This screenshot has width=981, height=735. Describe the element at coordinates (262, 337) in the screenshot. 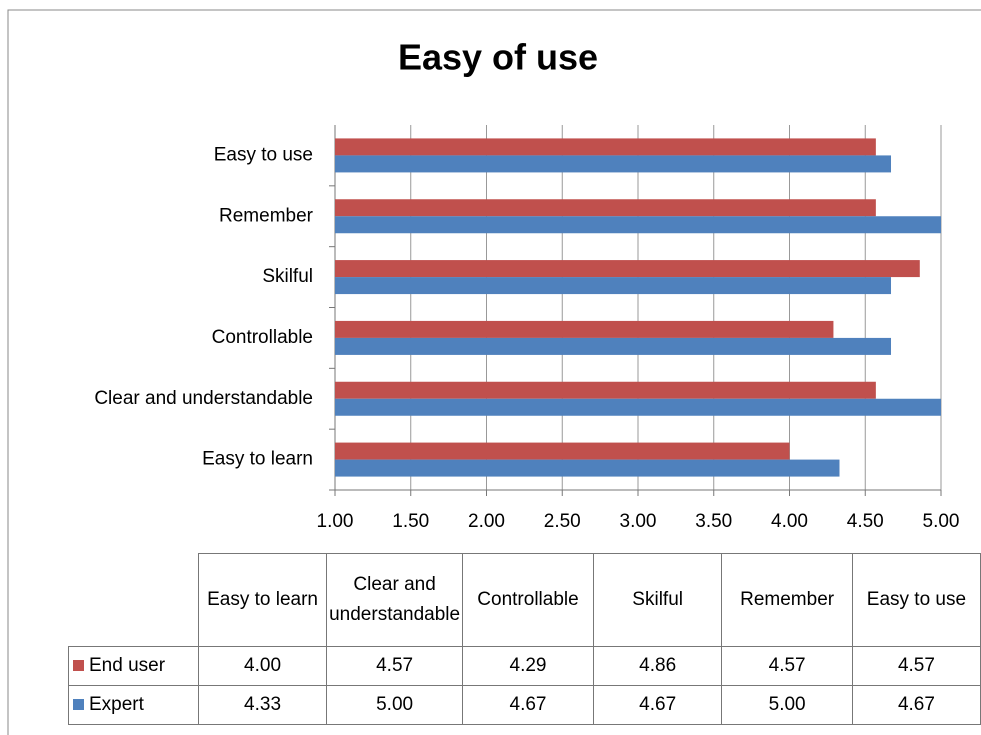

I see `y-tick-label: Controllable` at that location.